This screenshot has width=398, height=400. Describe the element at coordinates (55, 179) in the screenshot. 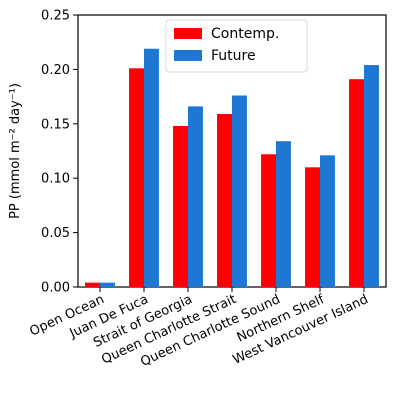

I see `y-tick-label: 0.10` at that location.